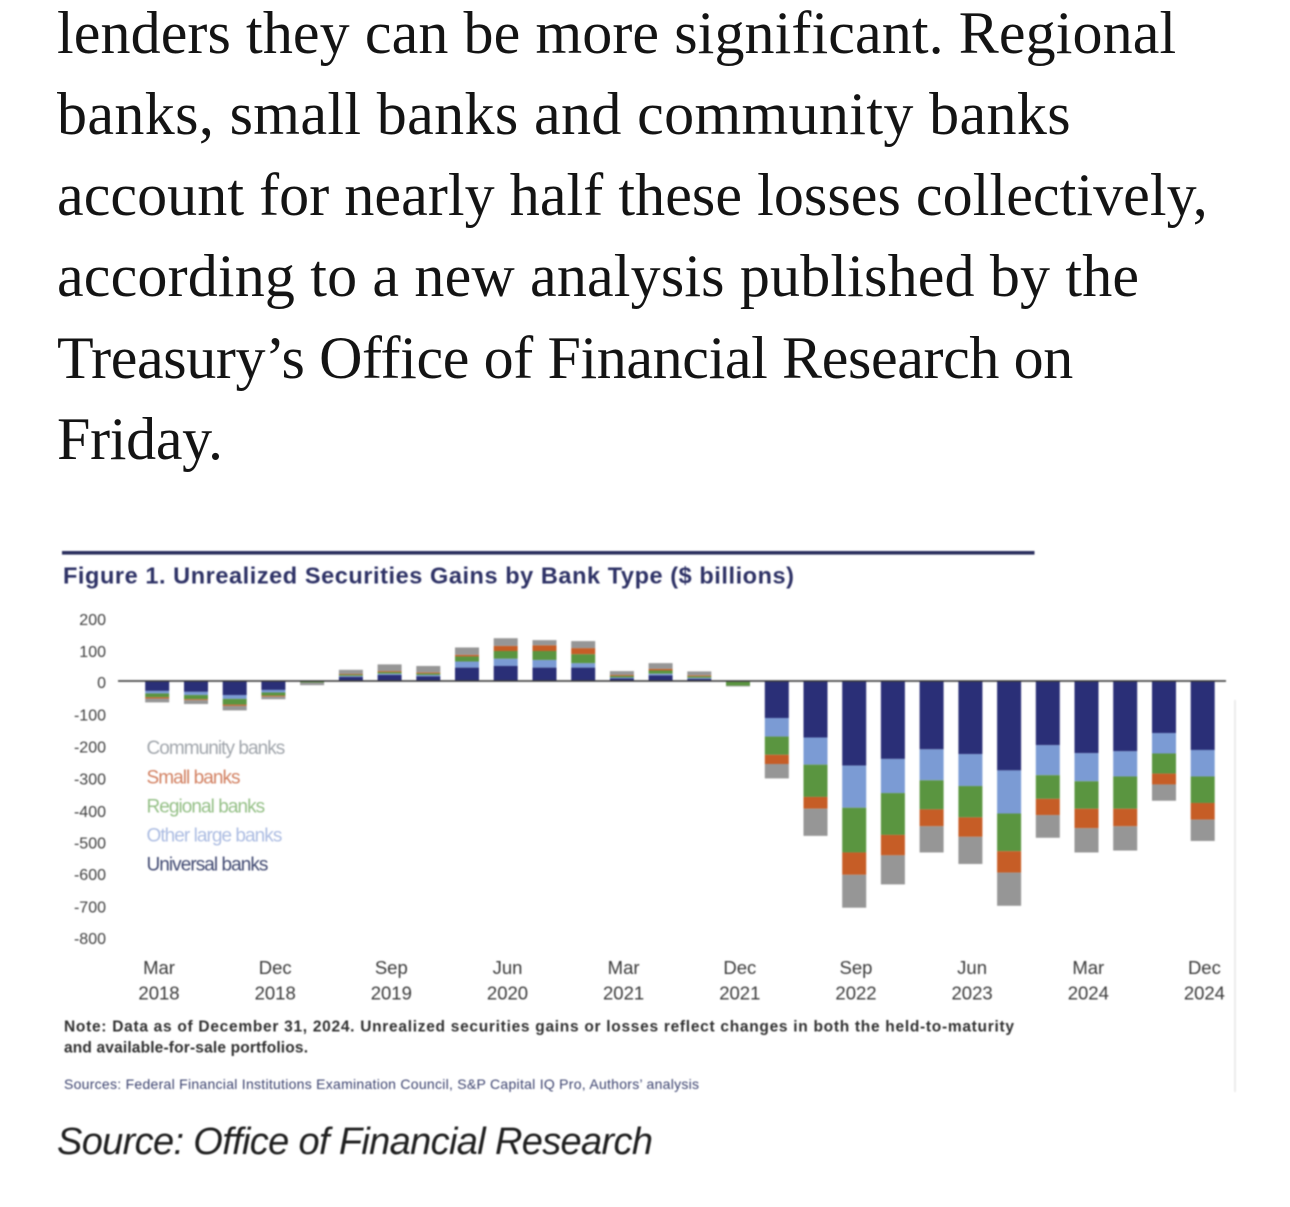 This screenshot has width=1290, height=1207. What do you see at coordinates (90, 780) in the screenshot?
I see `svg-text: -300` at bounding box center [90, 780].